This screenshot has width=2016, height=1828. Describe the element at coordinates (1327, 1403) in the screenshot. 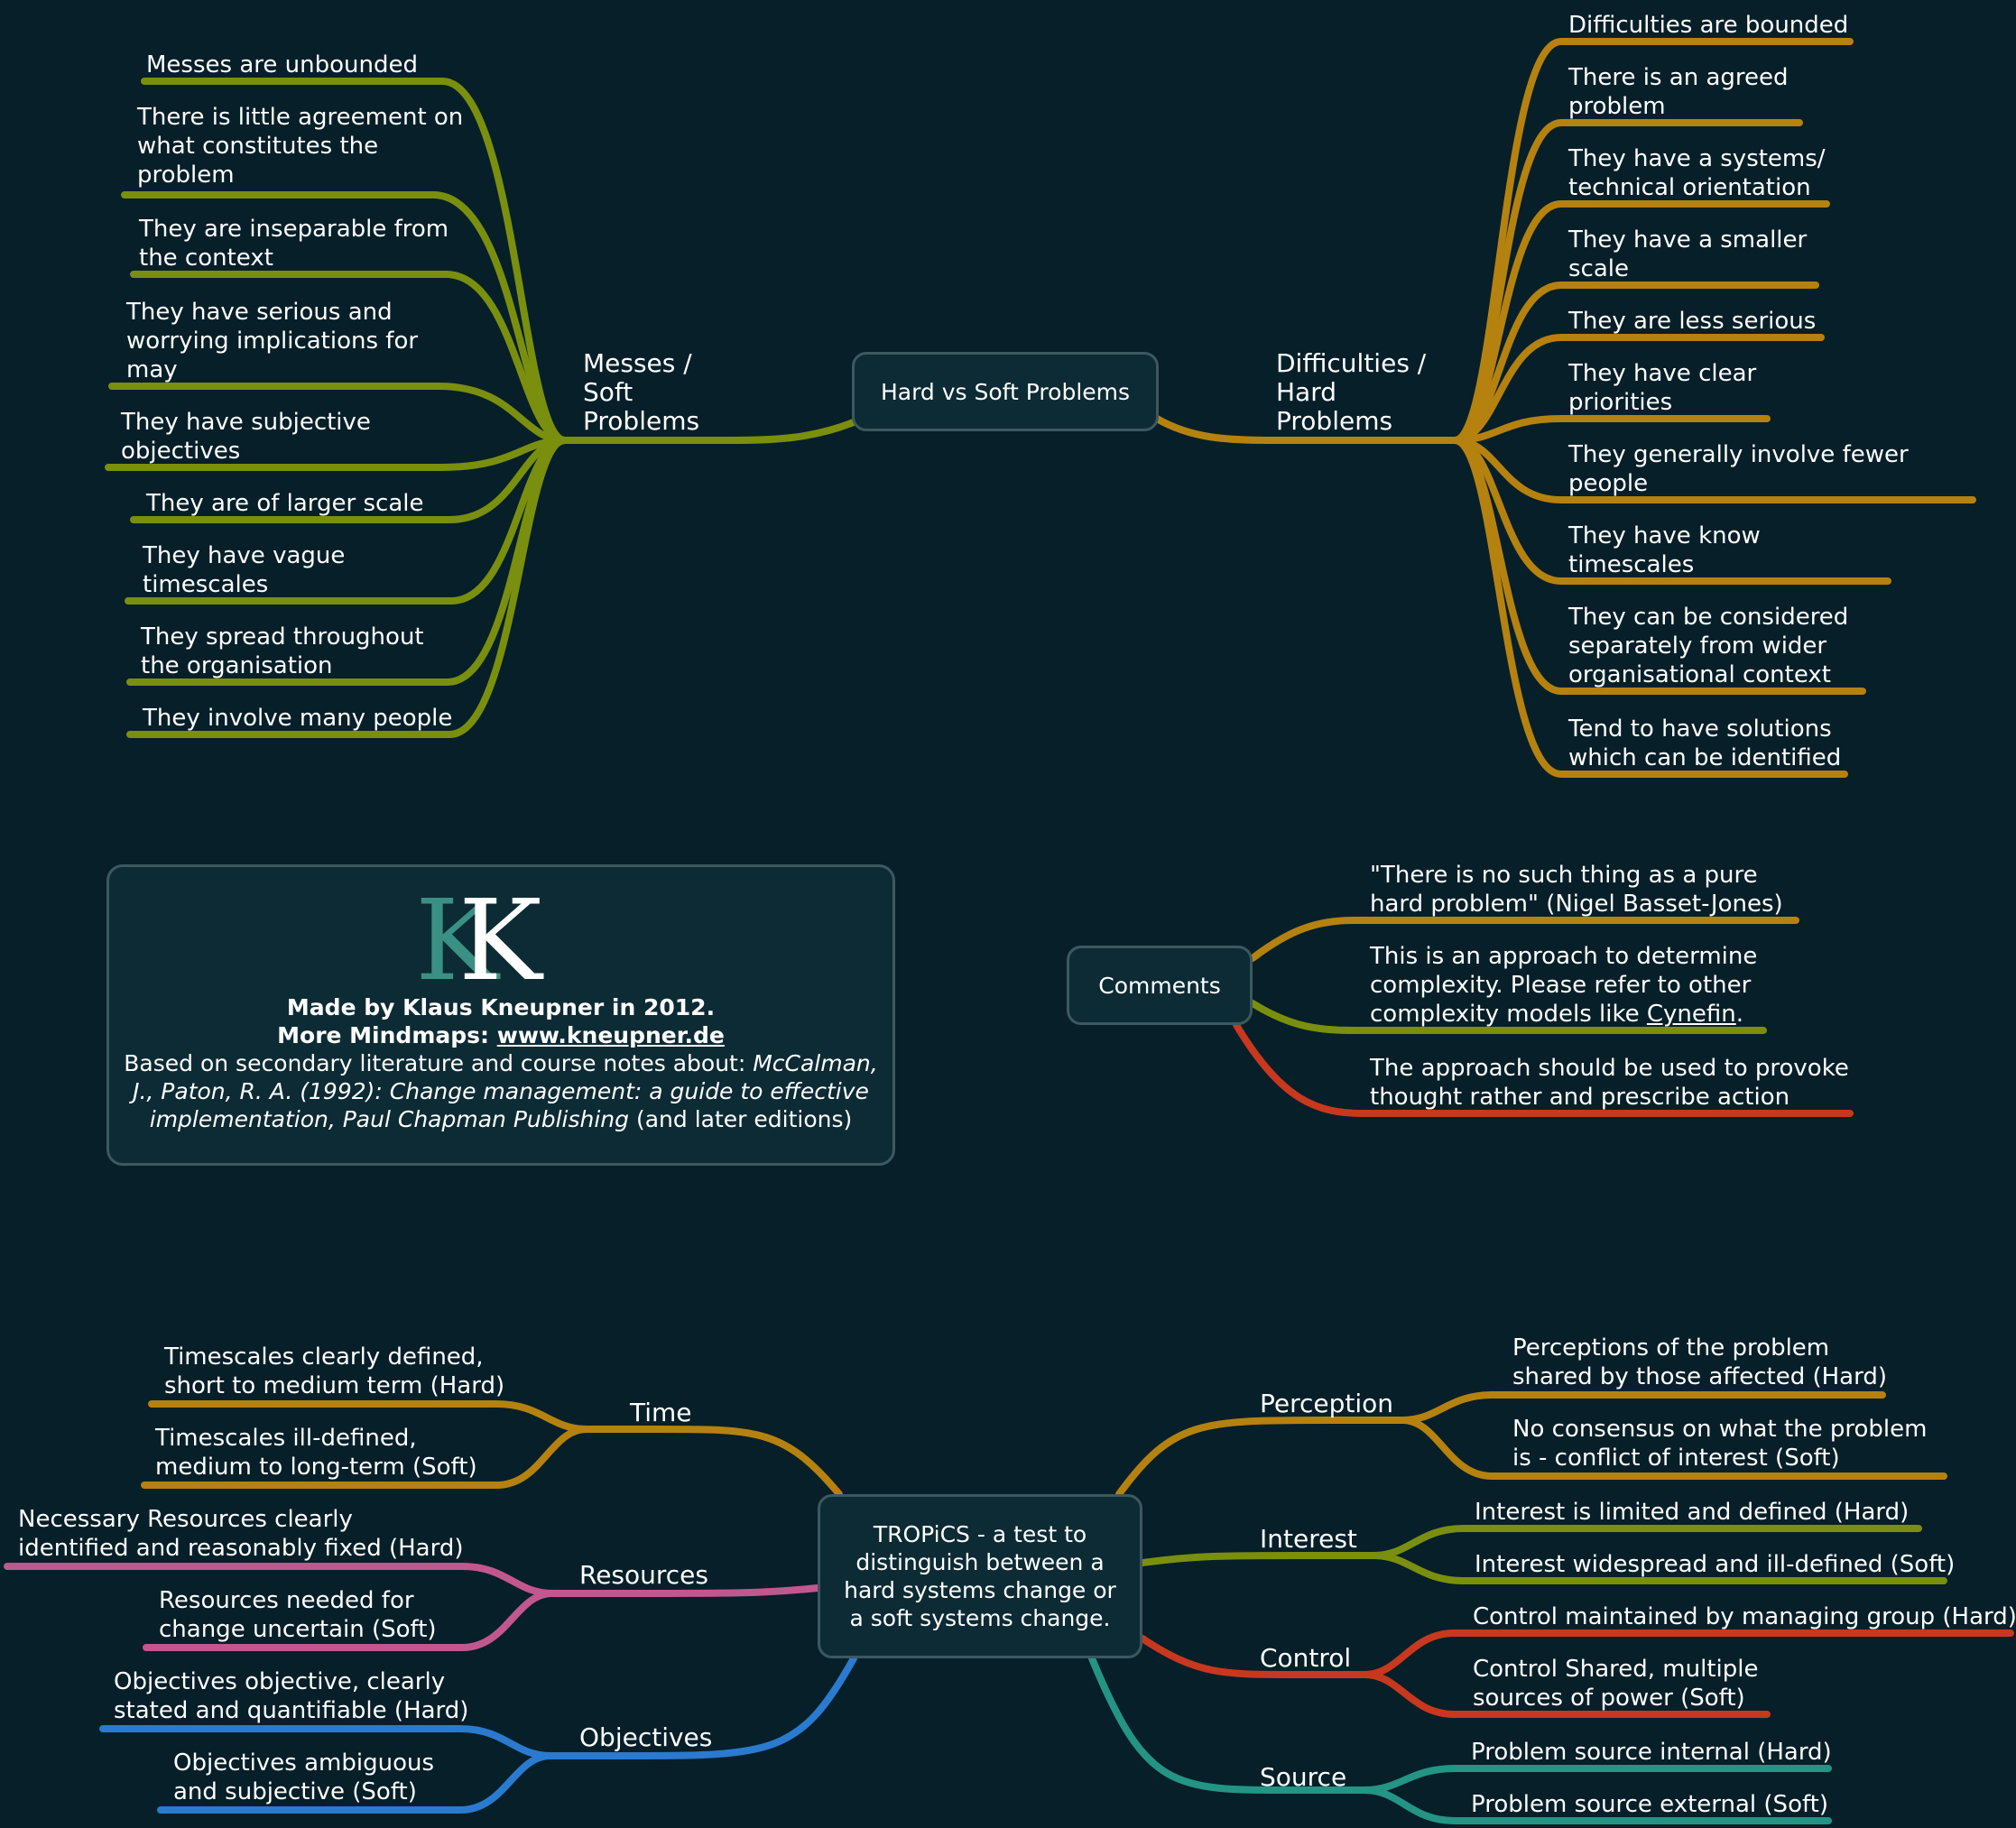

I see `tropics-perception-topic: Perception` at that location.